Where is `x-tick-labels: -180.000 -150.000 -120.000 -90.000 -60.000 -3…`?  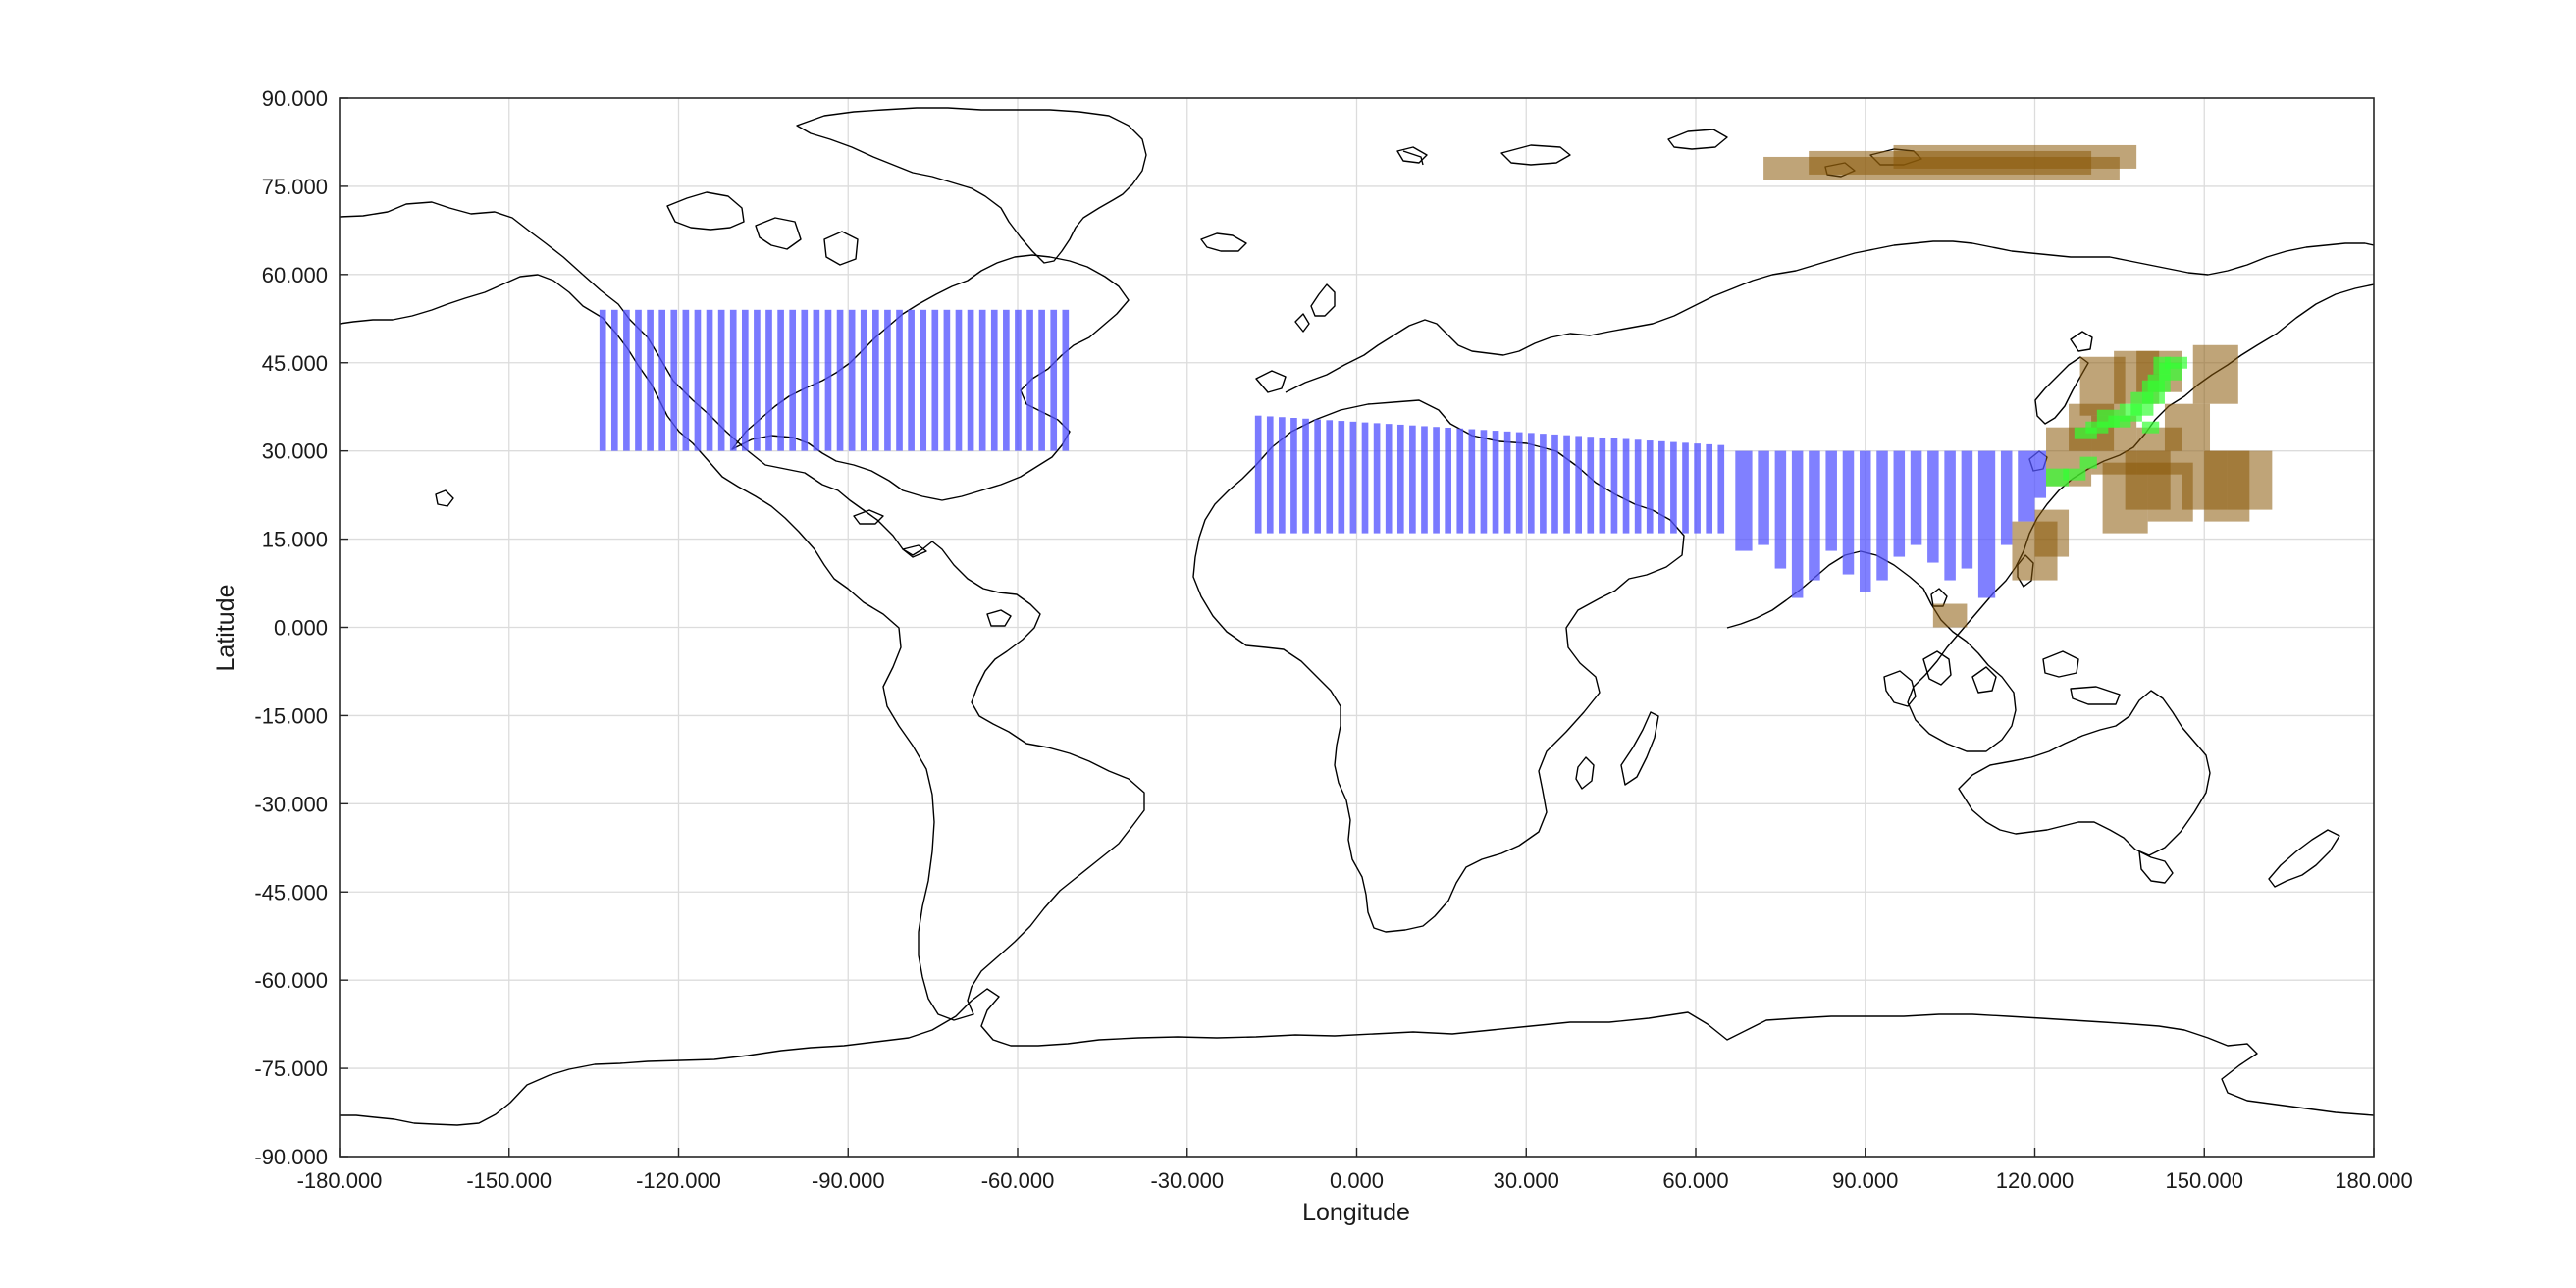 x-tick-labels: -180.000 -150.000 -120.000 -90.000 -60.000 -3… is located at coordinates (1355, 1180).